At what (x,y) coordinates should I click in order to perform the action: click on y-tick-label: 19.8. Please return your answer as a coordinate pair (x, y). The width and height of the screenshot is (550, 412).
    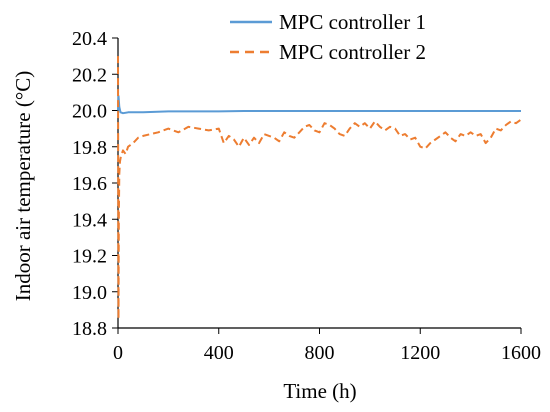
    Looking at the image, I should click on (89, 148).